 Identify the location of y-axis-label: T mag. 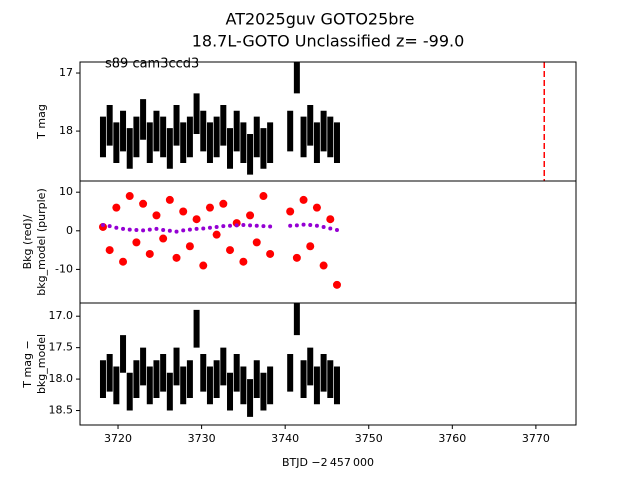
(41, 122).